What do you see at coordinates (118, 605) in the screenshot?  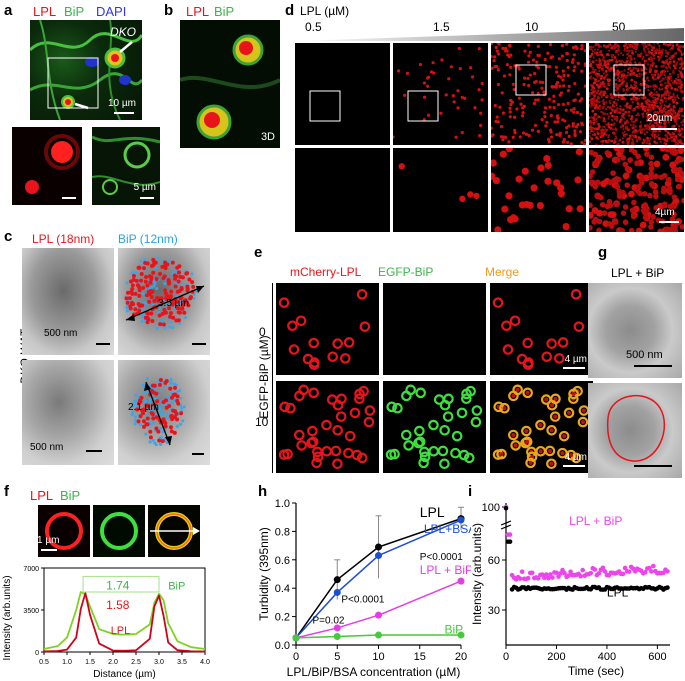 I see `f-annot-lpl-value: 1.58` at bounding box center [118, 605].